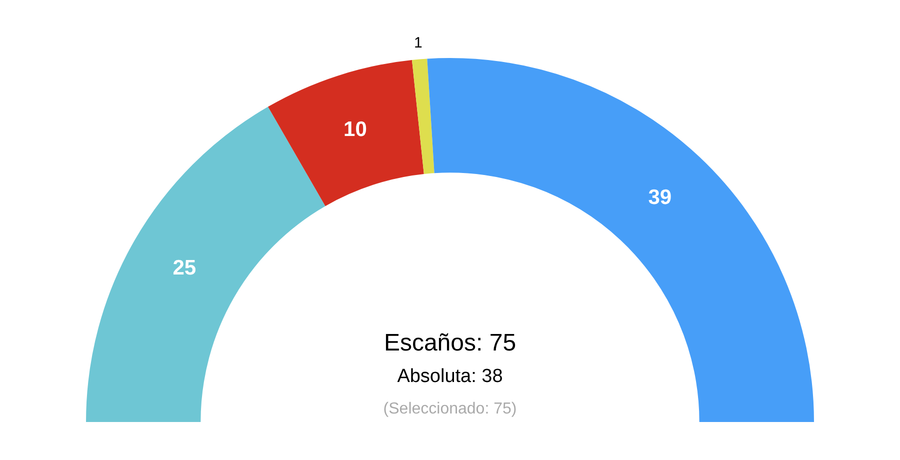  Describe the element at coordinates (450, 343) in the screenshot. I see `text: Escaños: 75` at that location.